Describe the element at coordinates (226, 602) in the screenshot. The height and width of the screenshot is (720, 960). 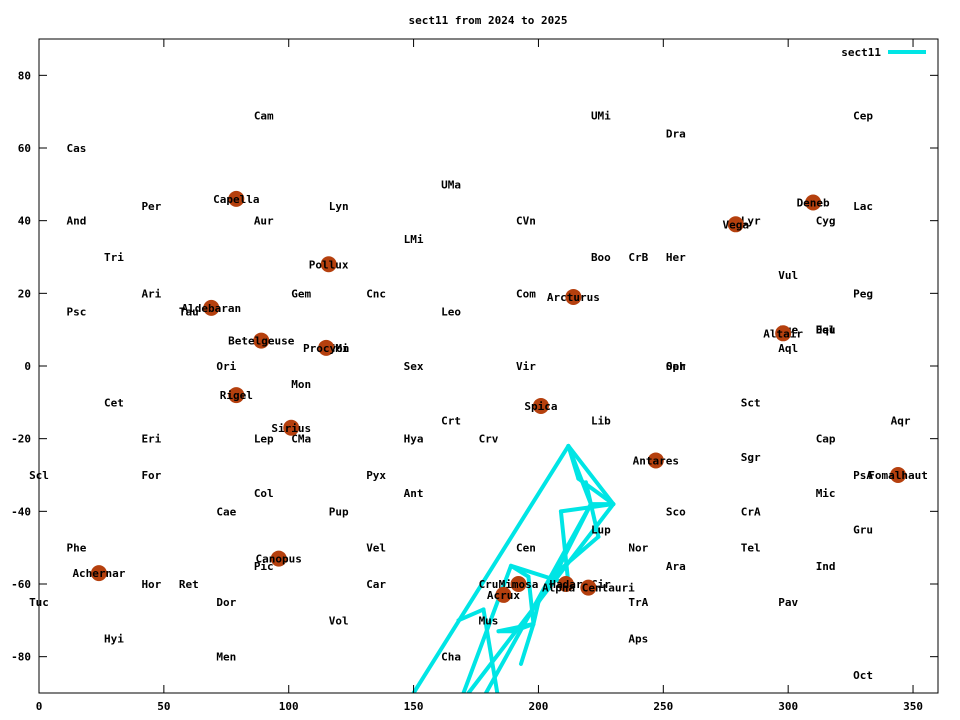
I see `constellation-label-dor: Dor` at that location.